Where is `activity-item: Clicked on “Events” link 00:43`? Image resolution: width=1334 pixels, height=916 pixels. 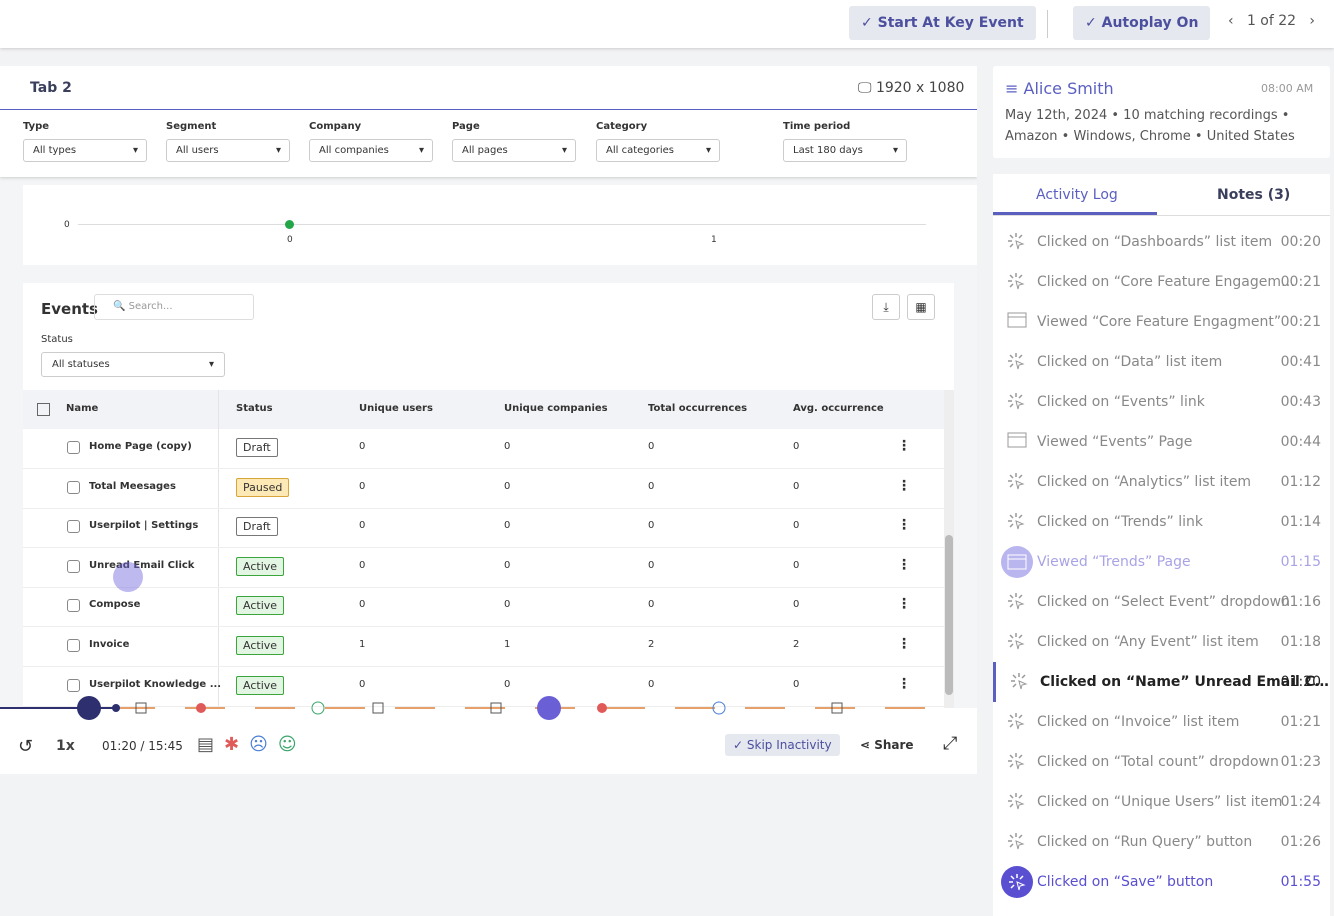
activity-item: Clicked on “Events” link 00:43 is located at coordinates (1161, 402).